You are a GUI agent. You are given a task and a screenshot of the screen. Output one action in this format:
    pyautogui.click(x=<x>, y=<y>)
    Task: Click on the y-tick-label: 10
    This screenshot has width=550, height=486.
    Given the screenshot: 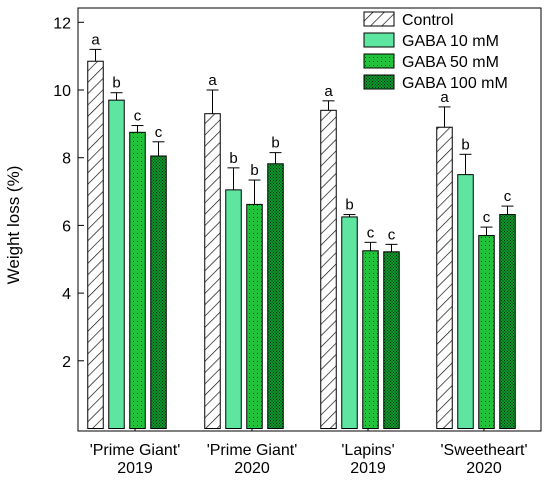 What is the action you would take?
    pyautogui.click(x=62, y=91)
    